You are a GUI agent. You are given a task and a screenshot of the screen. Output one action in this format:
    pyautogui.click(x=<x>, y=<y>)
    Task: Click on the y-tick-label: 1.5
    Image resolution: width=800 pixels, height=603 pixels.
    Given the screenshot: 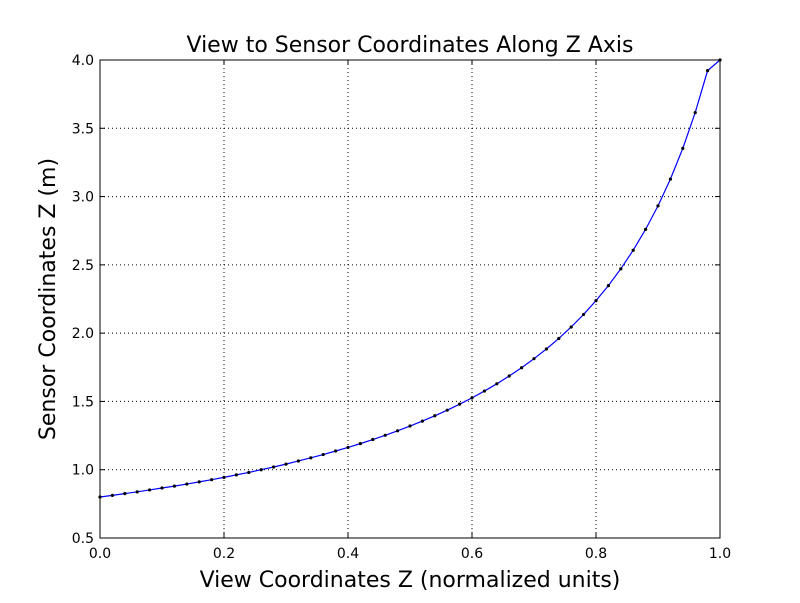 What is the action you would take?
    pyautogui.click(x=83, y=402)
    